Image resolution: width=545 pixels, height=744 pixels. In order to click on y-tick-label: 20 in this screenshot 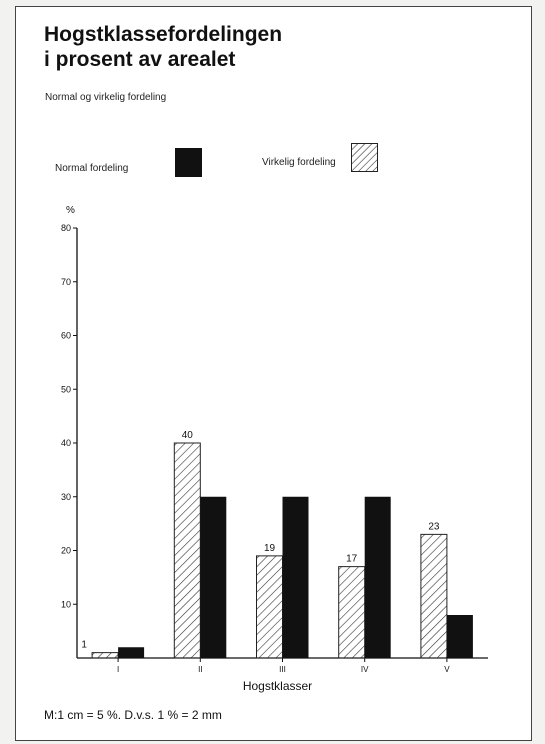, I will do `click(66, 551)`.